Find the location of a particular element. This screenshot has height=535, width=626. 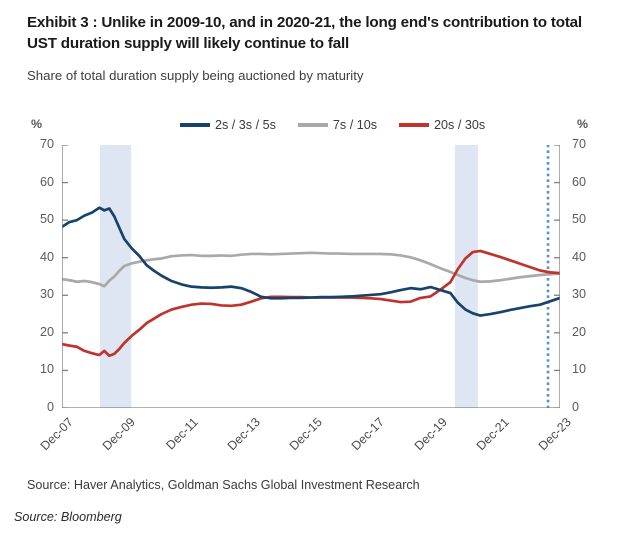

legend-item: 2s / 3s / 5s is located at coordinates (228, 125).